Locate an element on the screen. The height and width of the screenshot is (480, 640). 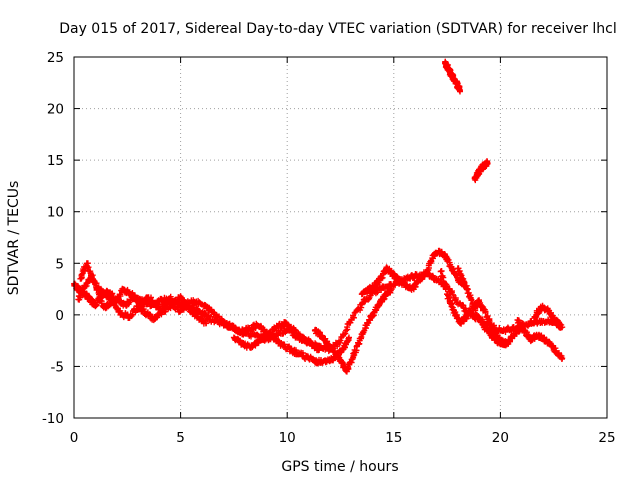
x-tick-label: 5 is located at coordinates (180, 438).